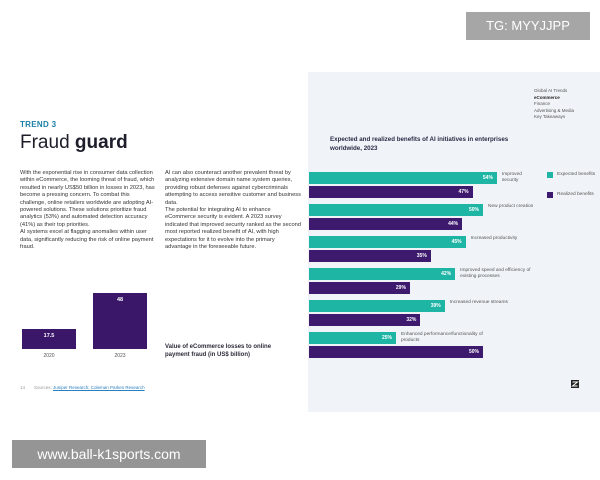 The width and height of the screenshot is (600, 480). Describe the element at coordinates (463, 192) in the screenshot. I see `value-label: 47%` at that location.